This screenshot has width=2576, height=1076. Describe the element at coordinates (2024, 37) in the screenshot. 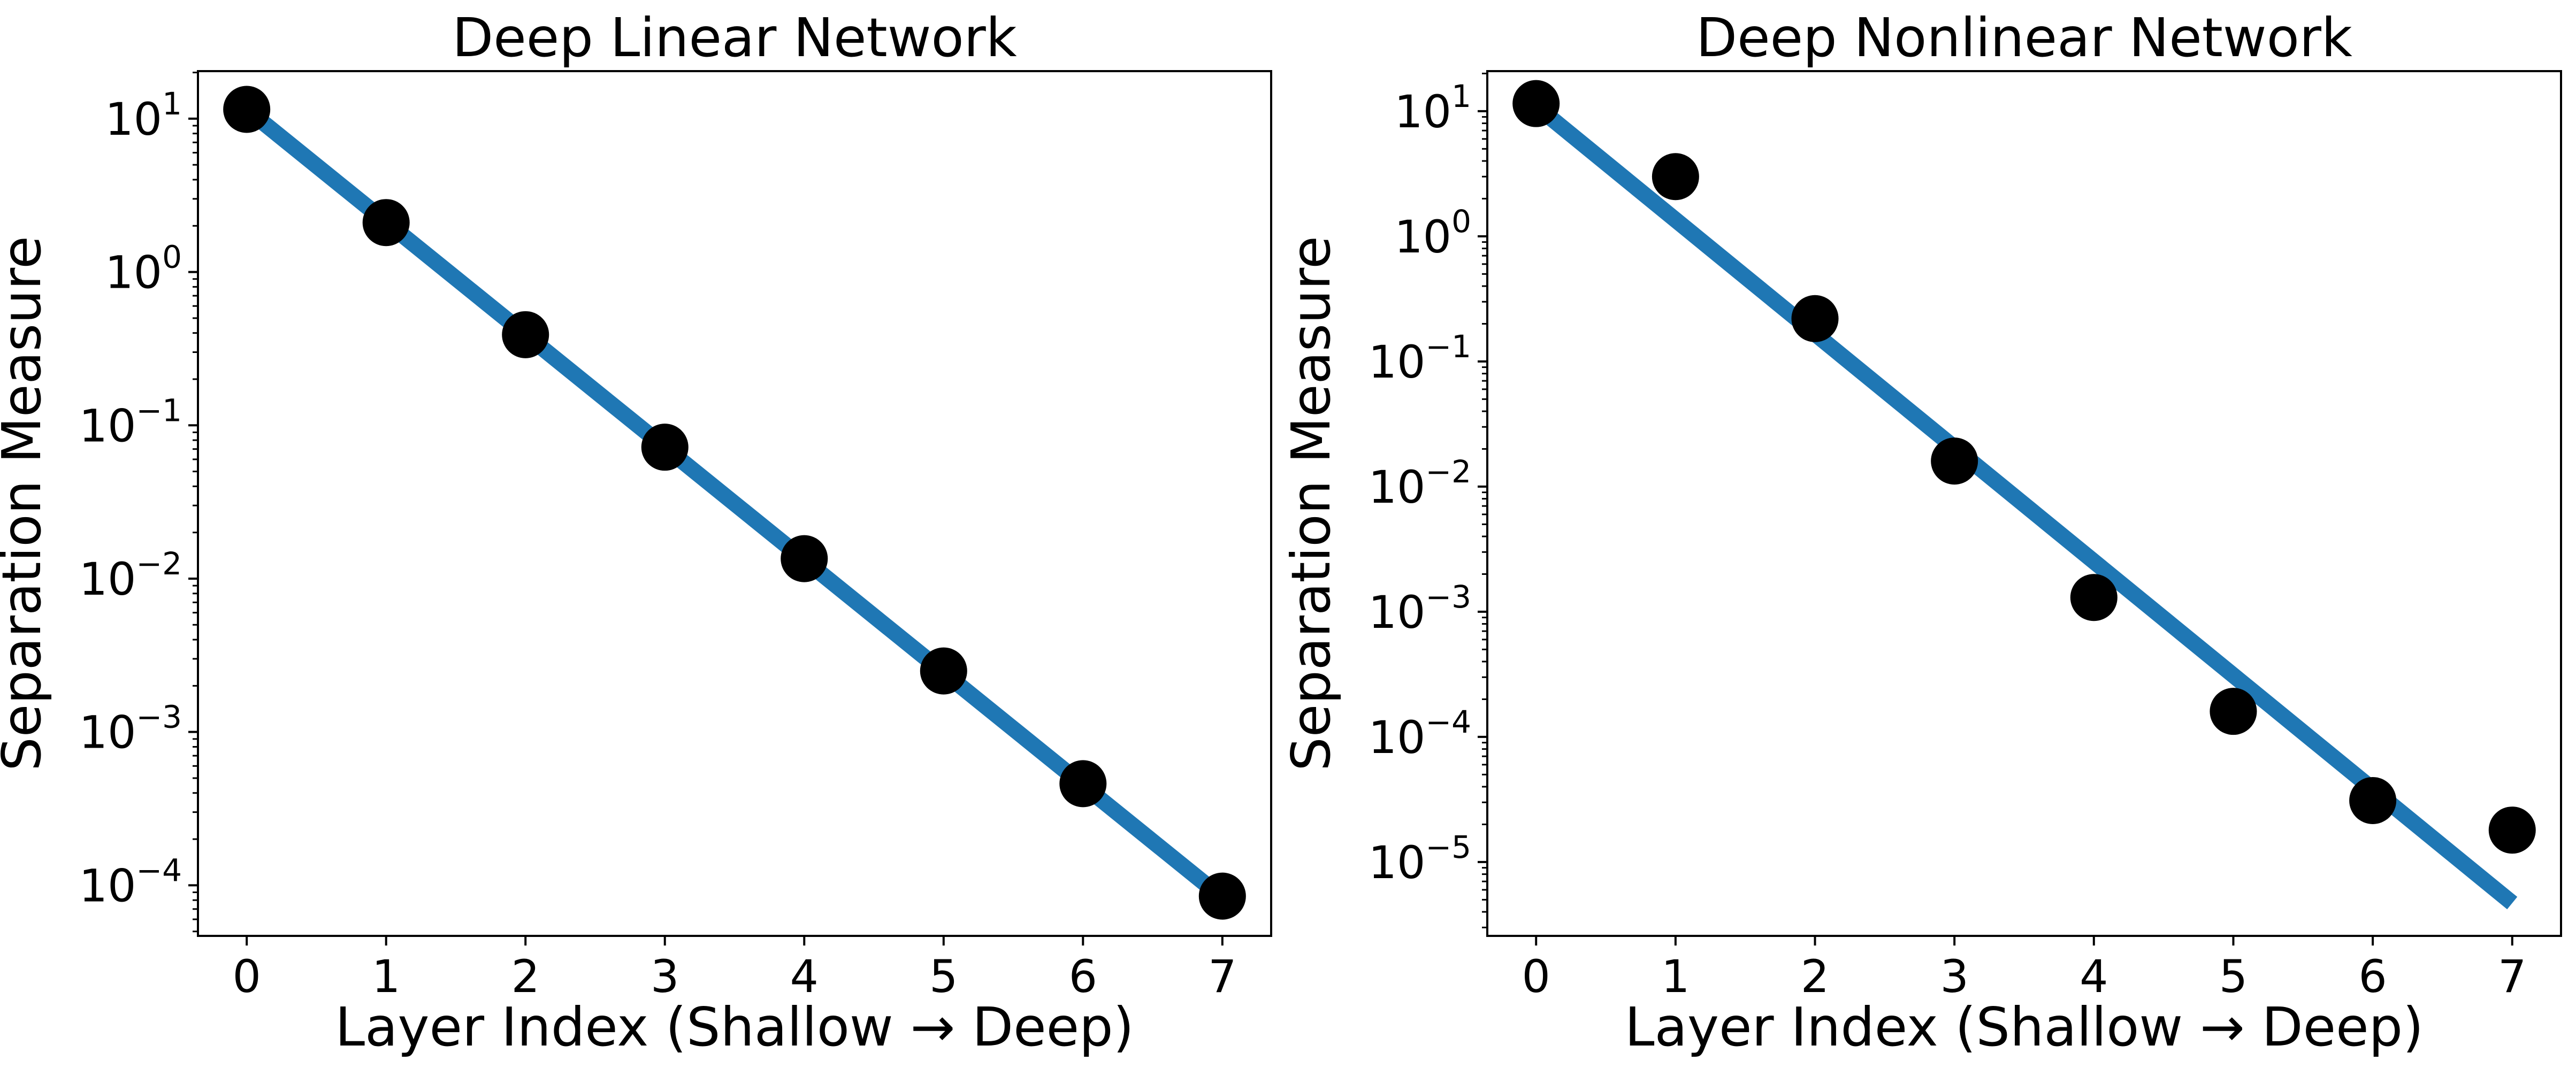

I see `chart-title: Deep Nonlinear Network` at that location.